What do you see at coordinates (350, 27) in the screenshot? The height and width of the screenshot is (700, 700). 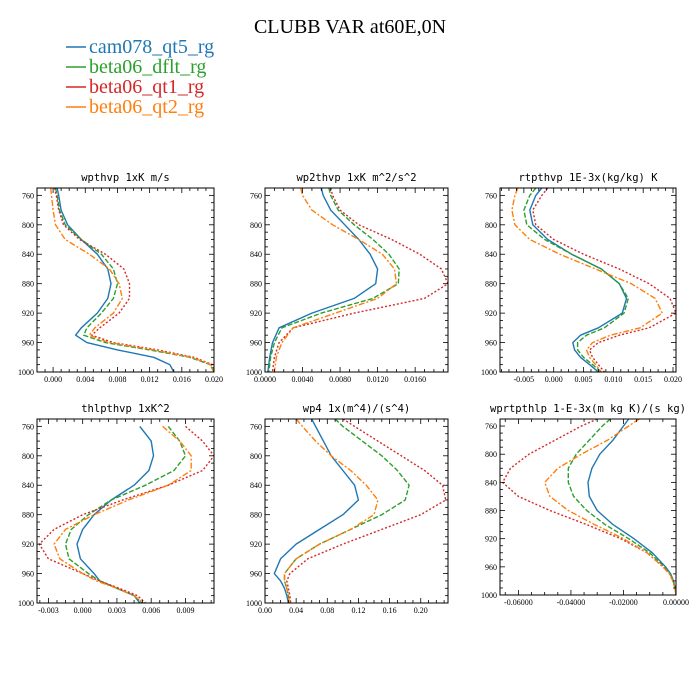 I see `figure-title: CLUBB VAR at60E,0N` at bounding box center [350, 27].